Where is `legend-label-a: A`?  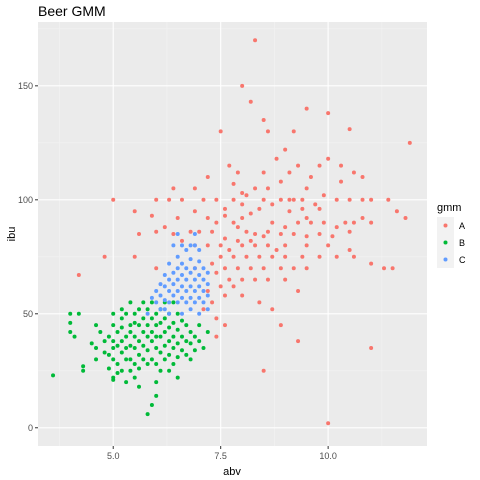 legend-label-a: A is located at coordinates (462, 226).